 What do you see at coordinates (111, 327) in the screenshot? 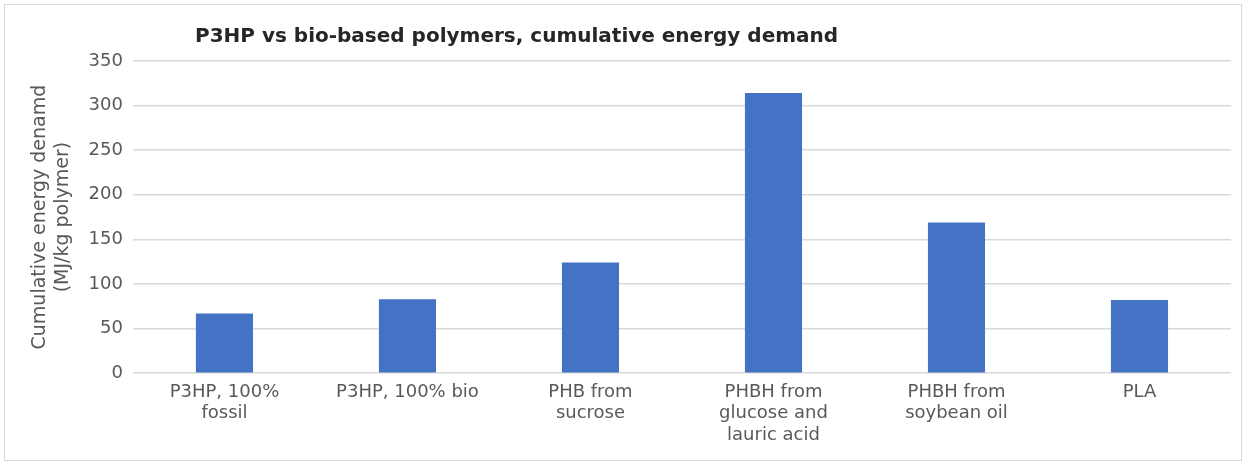
I see `y-tick-label: 50` at bounding box center [111, 327].